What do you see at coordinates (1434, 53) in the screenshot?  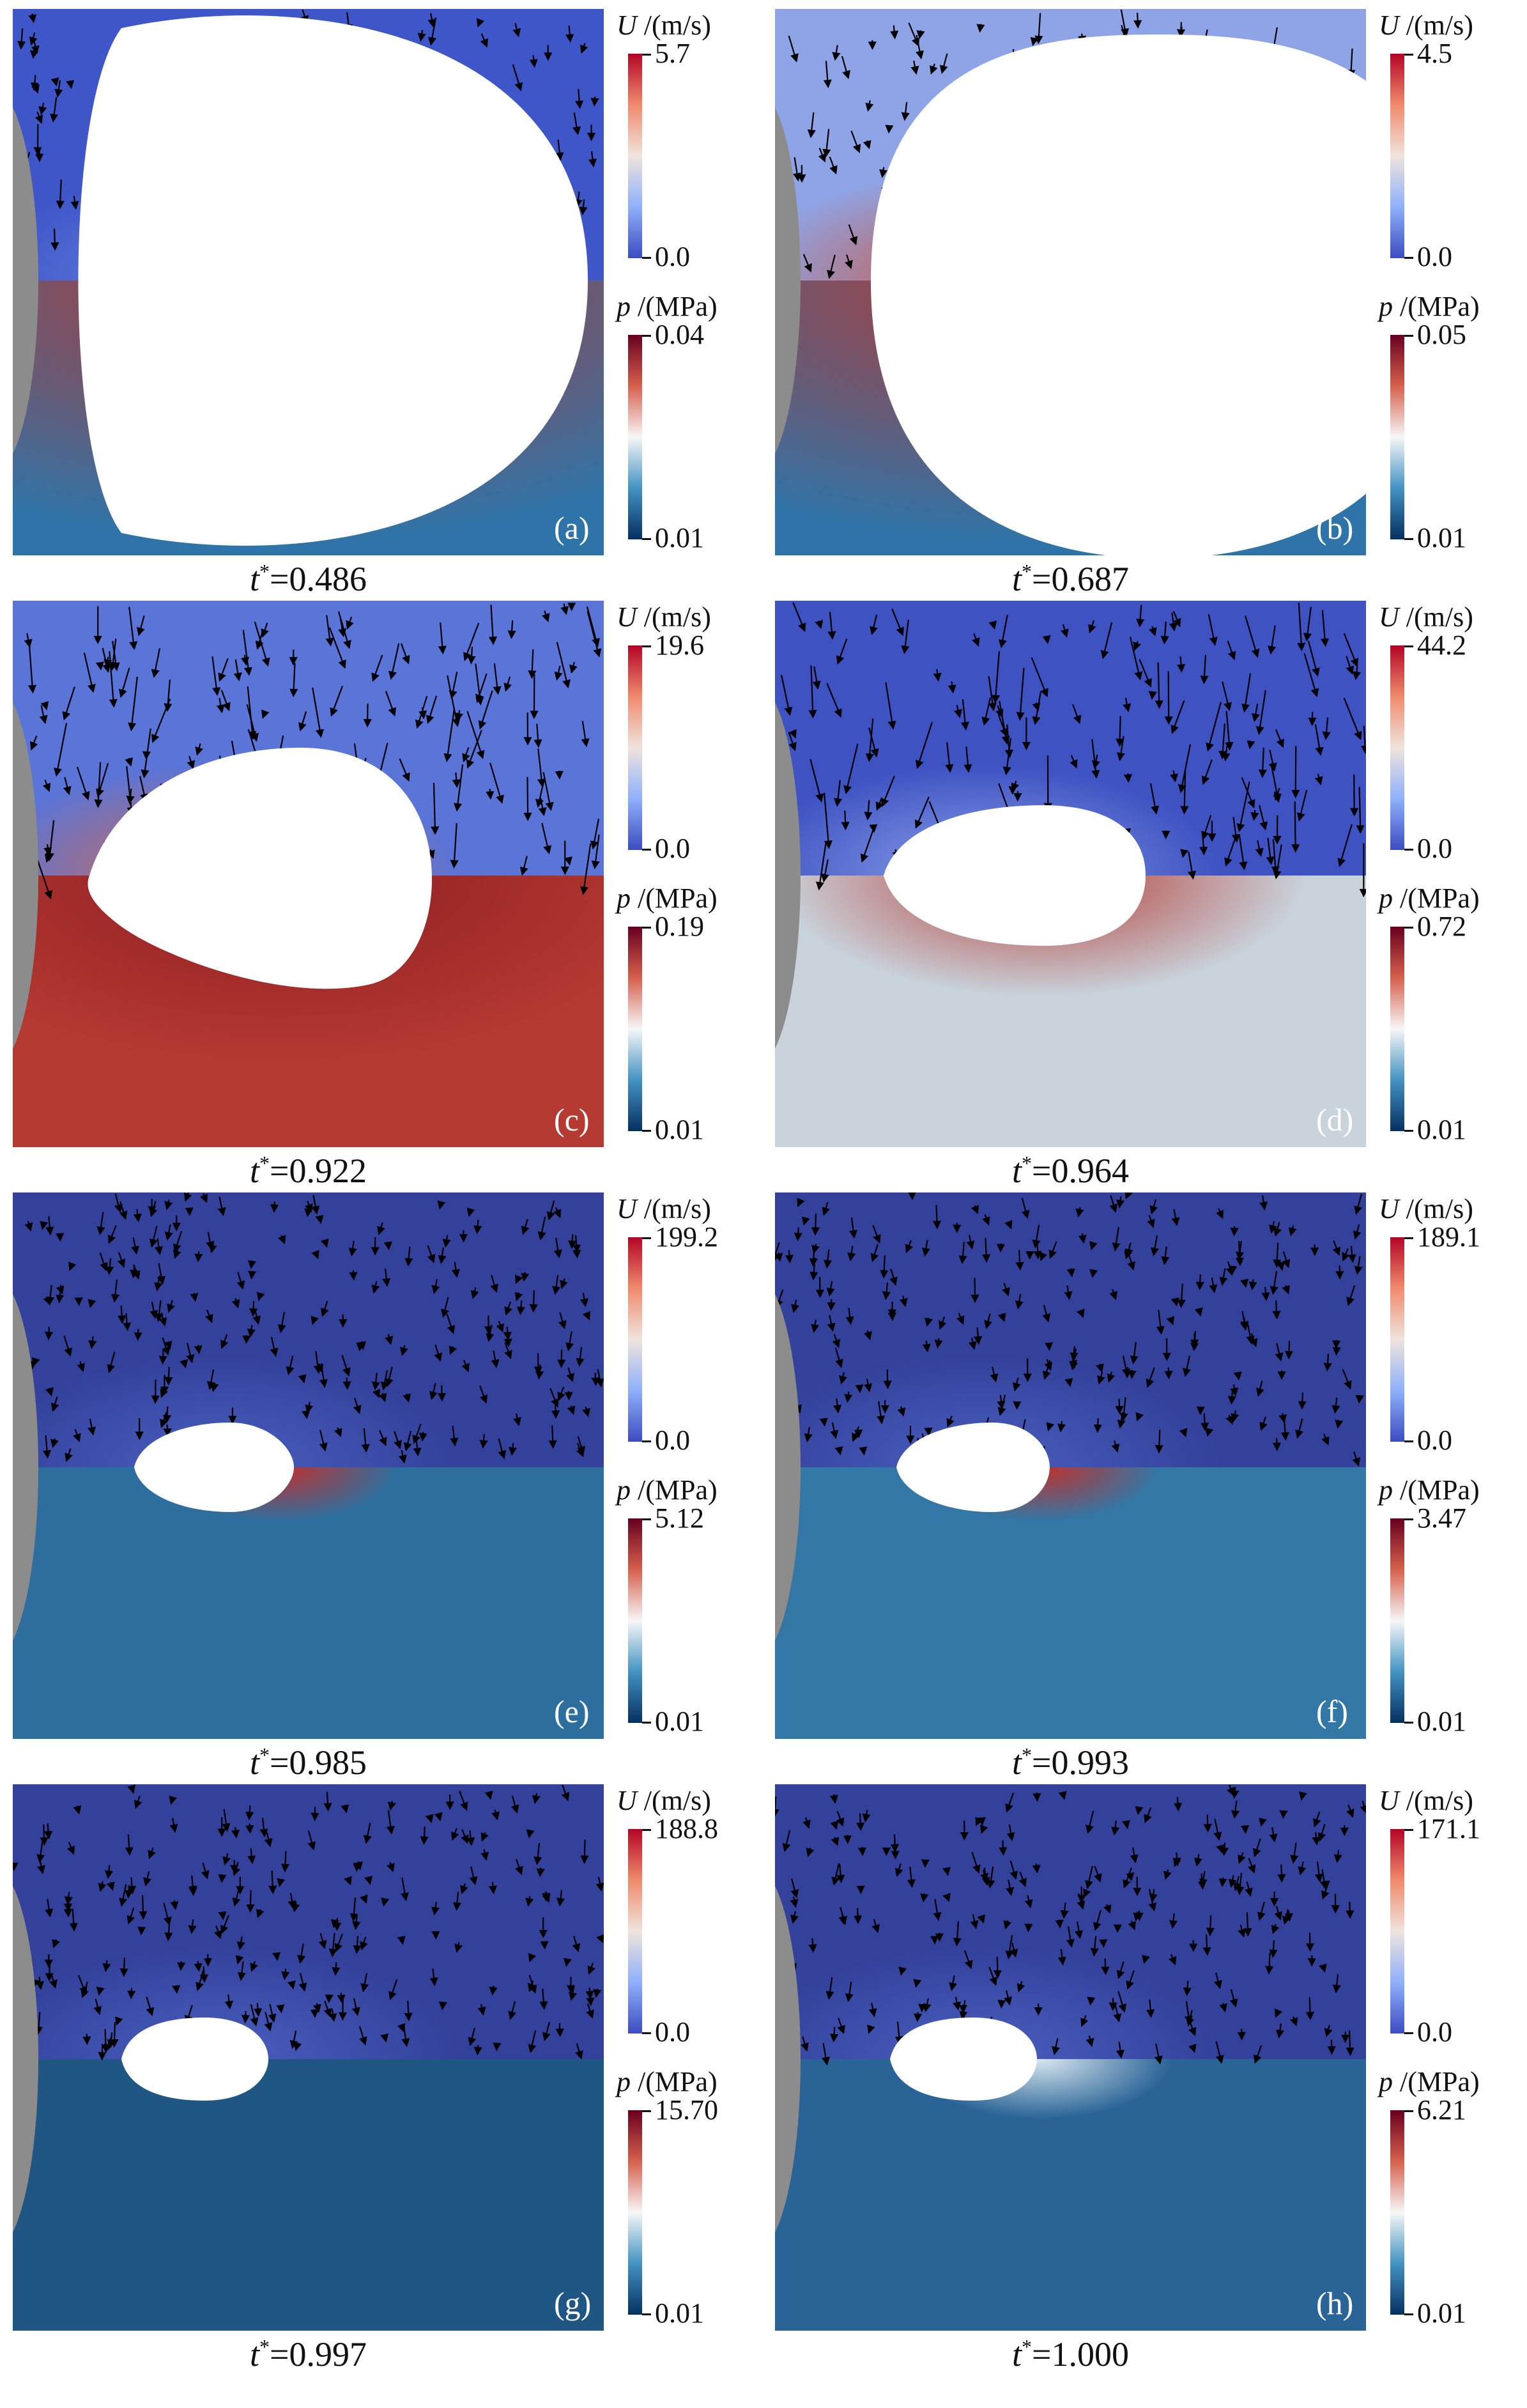 I see `colorbar-max: 4.5` at bounding box center [1434, 53].